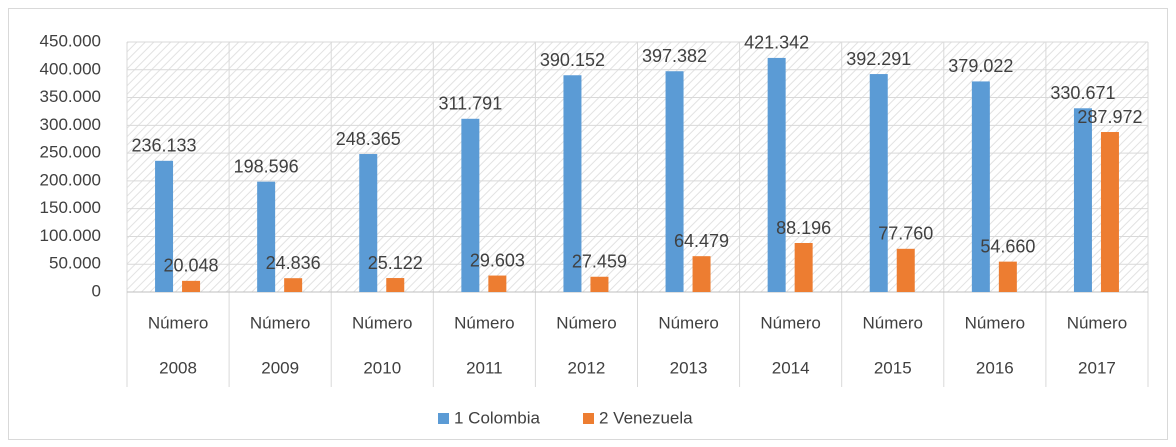  What do you see at coordinates (382, 367) in the screenshot?
I see `x-tick-label: 2010` at bounding box center [382, 367].